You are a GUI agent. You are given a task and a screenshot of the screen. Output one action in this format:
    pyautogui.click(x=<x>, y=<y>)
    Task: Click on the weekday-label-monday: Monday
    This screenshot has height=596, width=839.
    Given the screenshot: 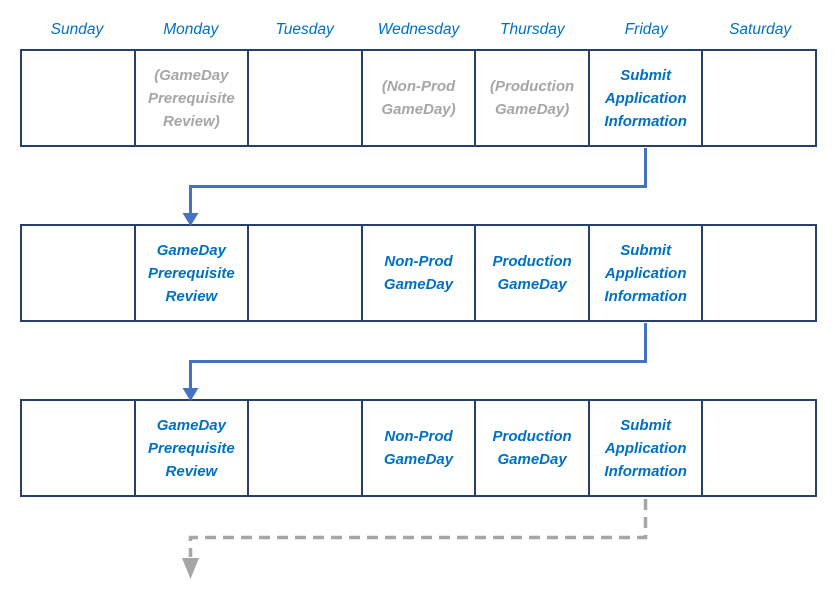 What is the action you would take?
    pyautogui.click(x=191, y=29)
    